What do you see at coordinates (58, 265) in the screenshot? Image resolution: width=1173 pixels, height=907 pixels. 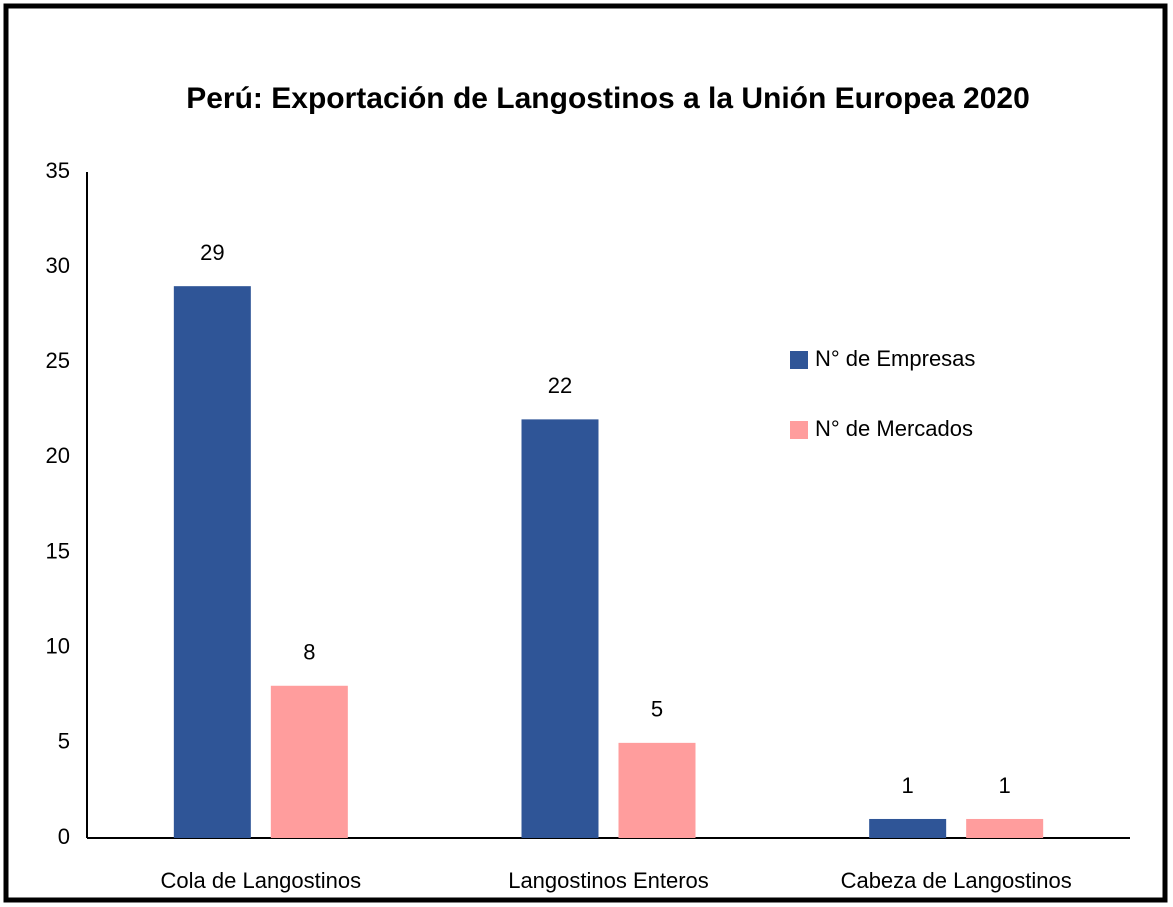 I see `y-tick-label: 30` at bounding box center [58, 265].